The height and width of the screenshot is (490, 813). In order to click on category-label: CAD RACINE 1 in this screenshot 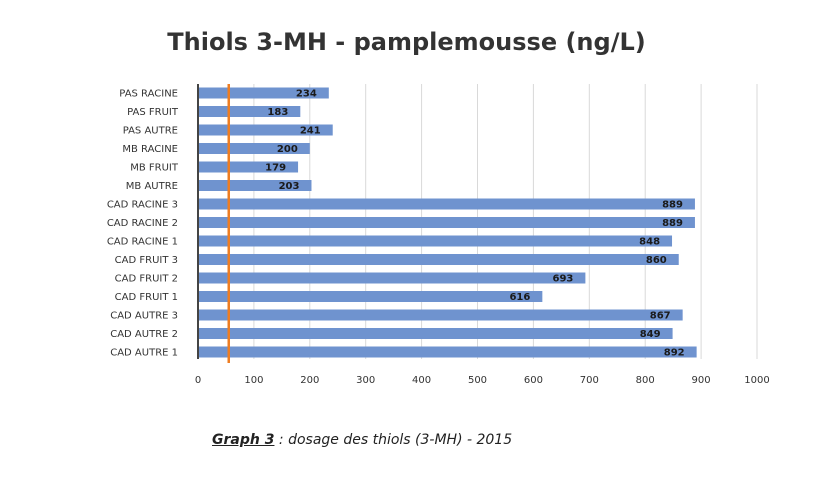, I will do `click(142, 242)`.